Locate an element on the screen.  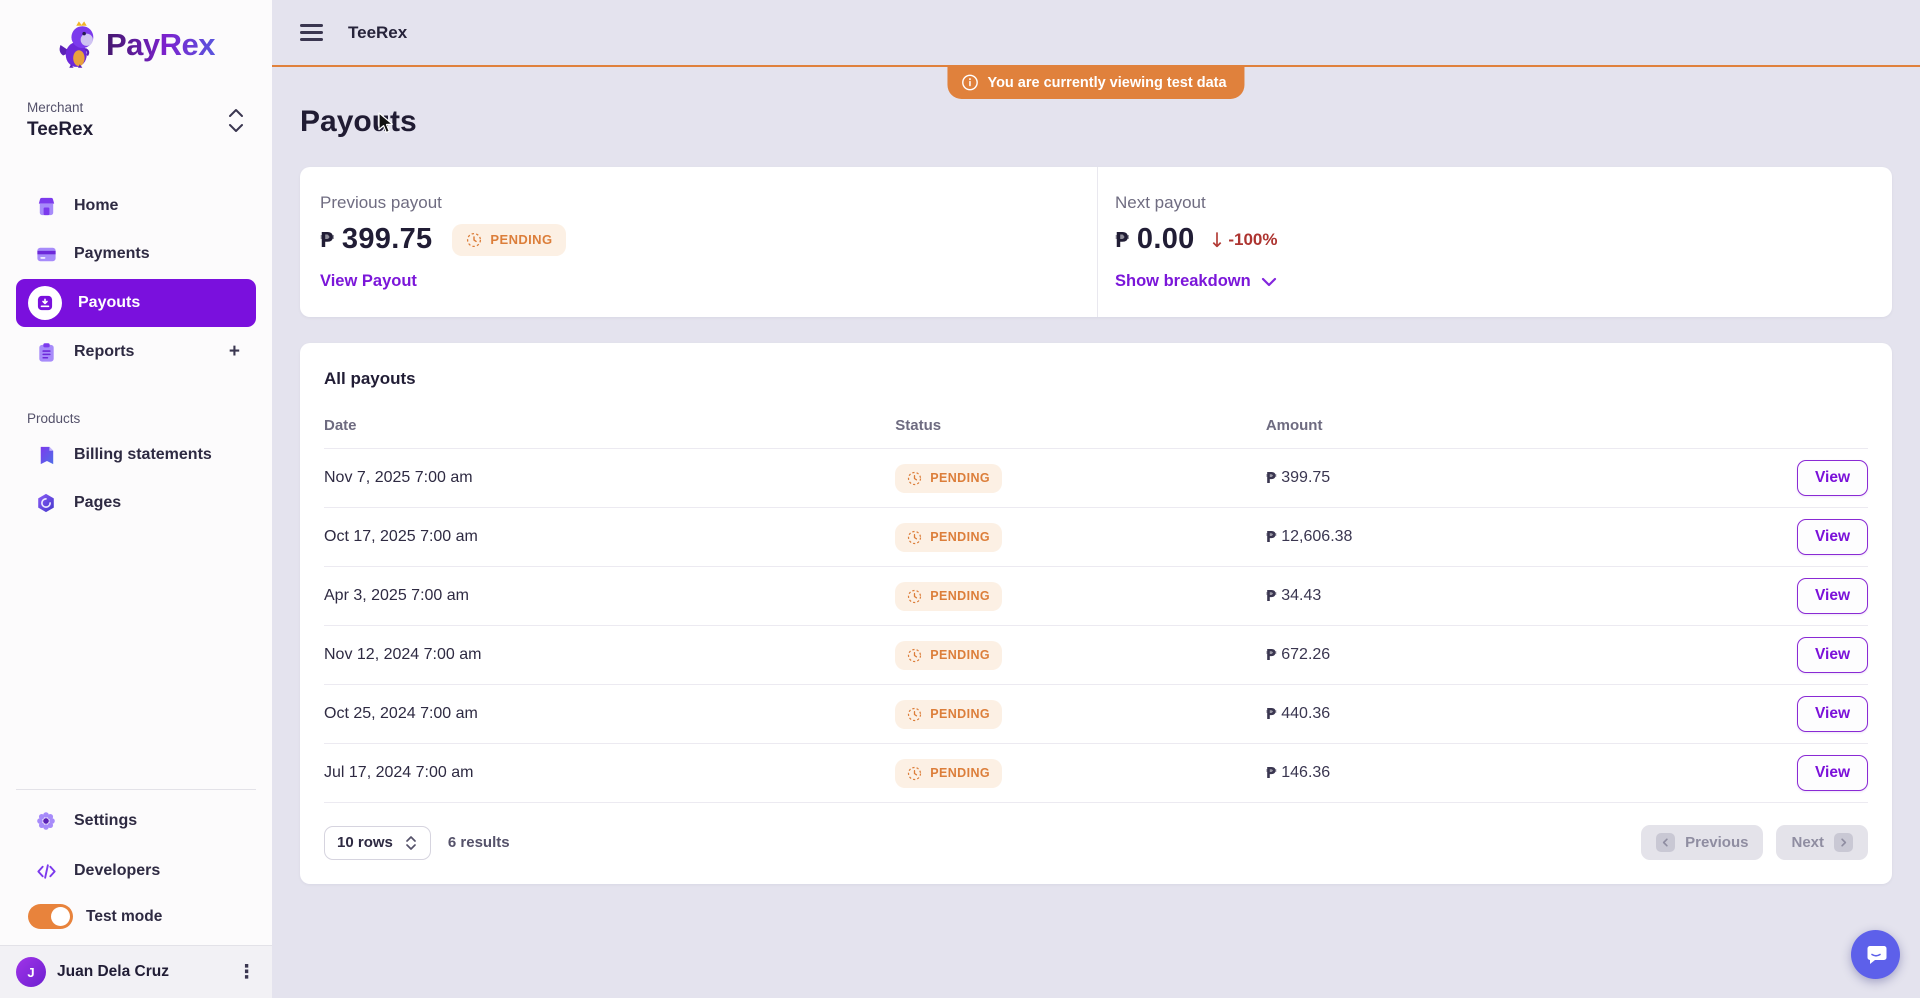
table-row: Apr 3, 2025 7:00 am PENDING ₱ 34.43 View is located at coordinates (1096, 596).